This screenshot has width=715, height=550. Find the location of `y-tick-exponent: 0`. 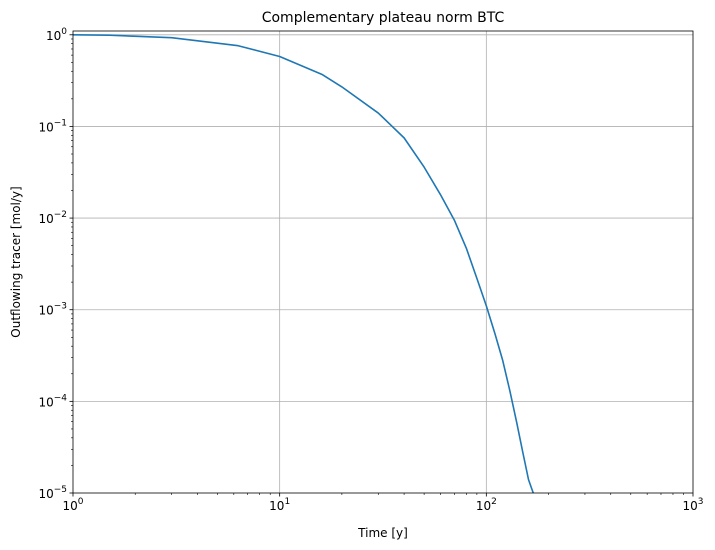

y-tick-exponent: 0 is located at coordinates (64, 32).